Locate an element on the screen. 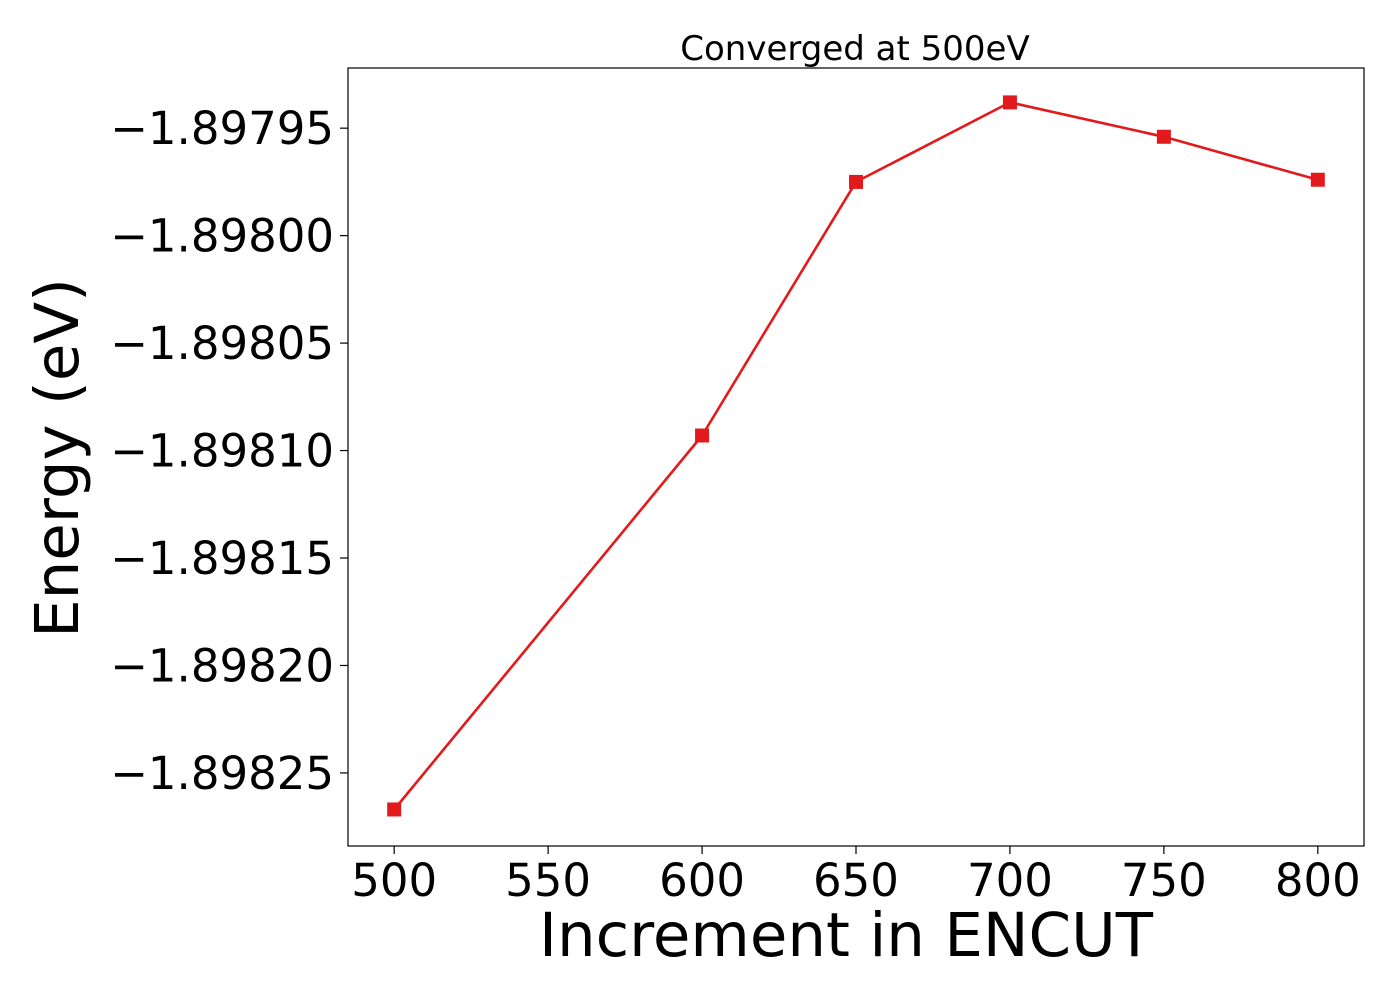 The image size is (1400, 1000). y-tick-label: −1.89800 is located at coordinates (222, 236).